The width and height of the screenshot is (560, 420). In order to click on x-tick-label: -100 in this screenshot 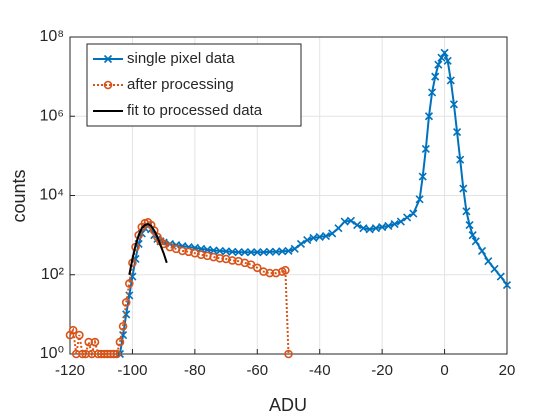, I will do `click(132, 370)`.